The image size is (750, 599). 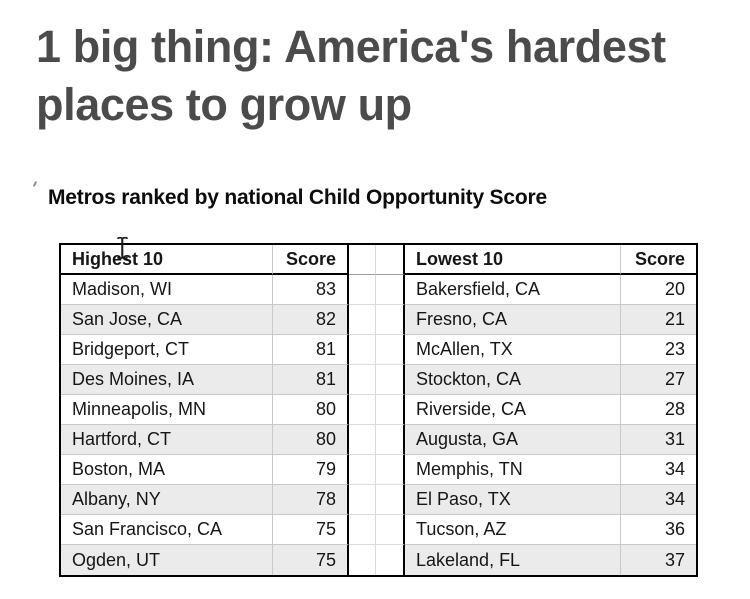 What do you see at coordinates (311, 500) in the screenshot?
I see `highest-score-cell: 78` at bounding box center [311, 500].